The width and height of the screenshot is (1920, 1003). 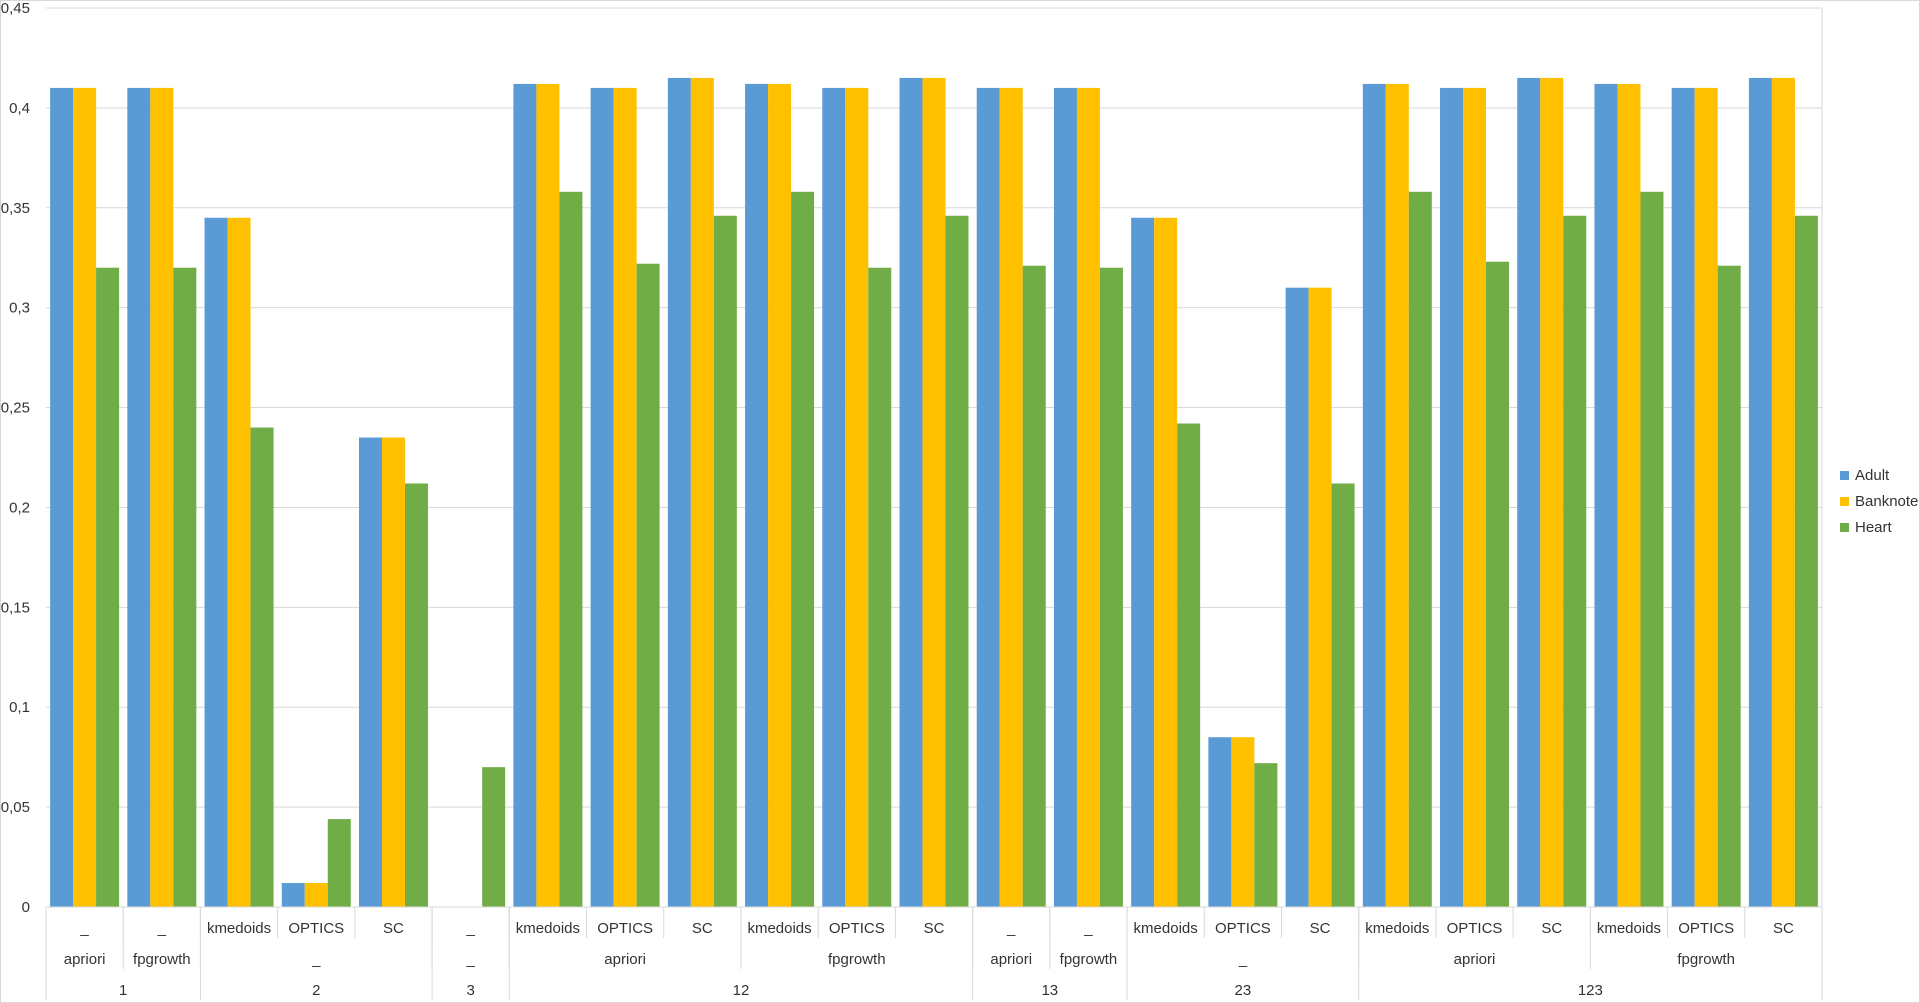 I want to click on legend-item-heart: Heart, so click(x=1879, y=527).